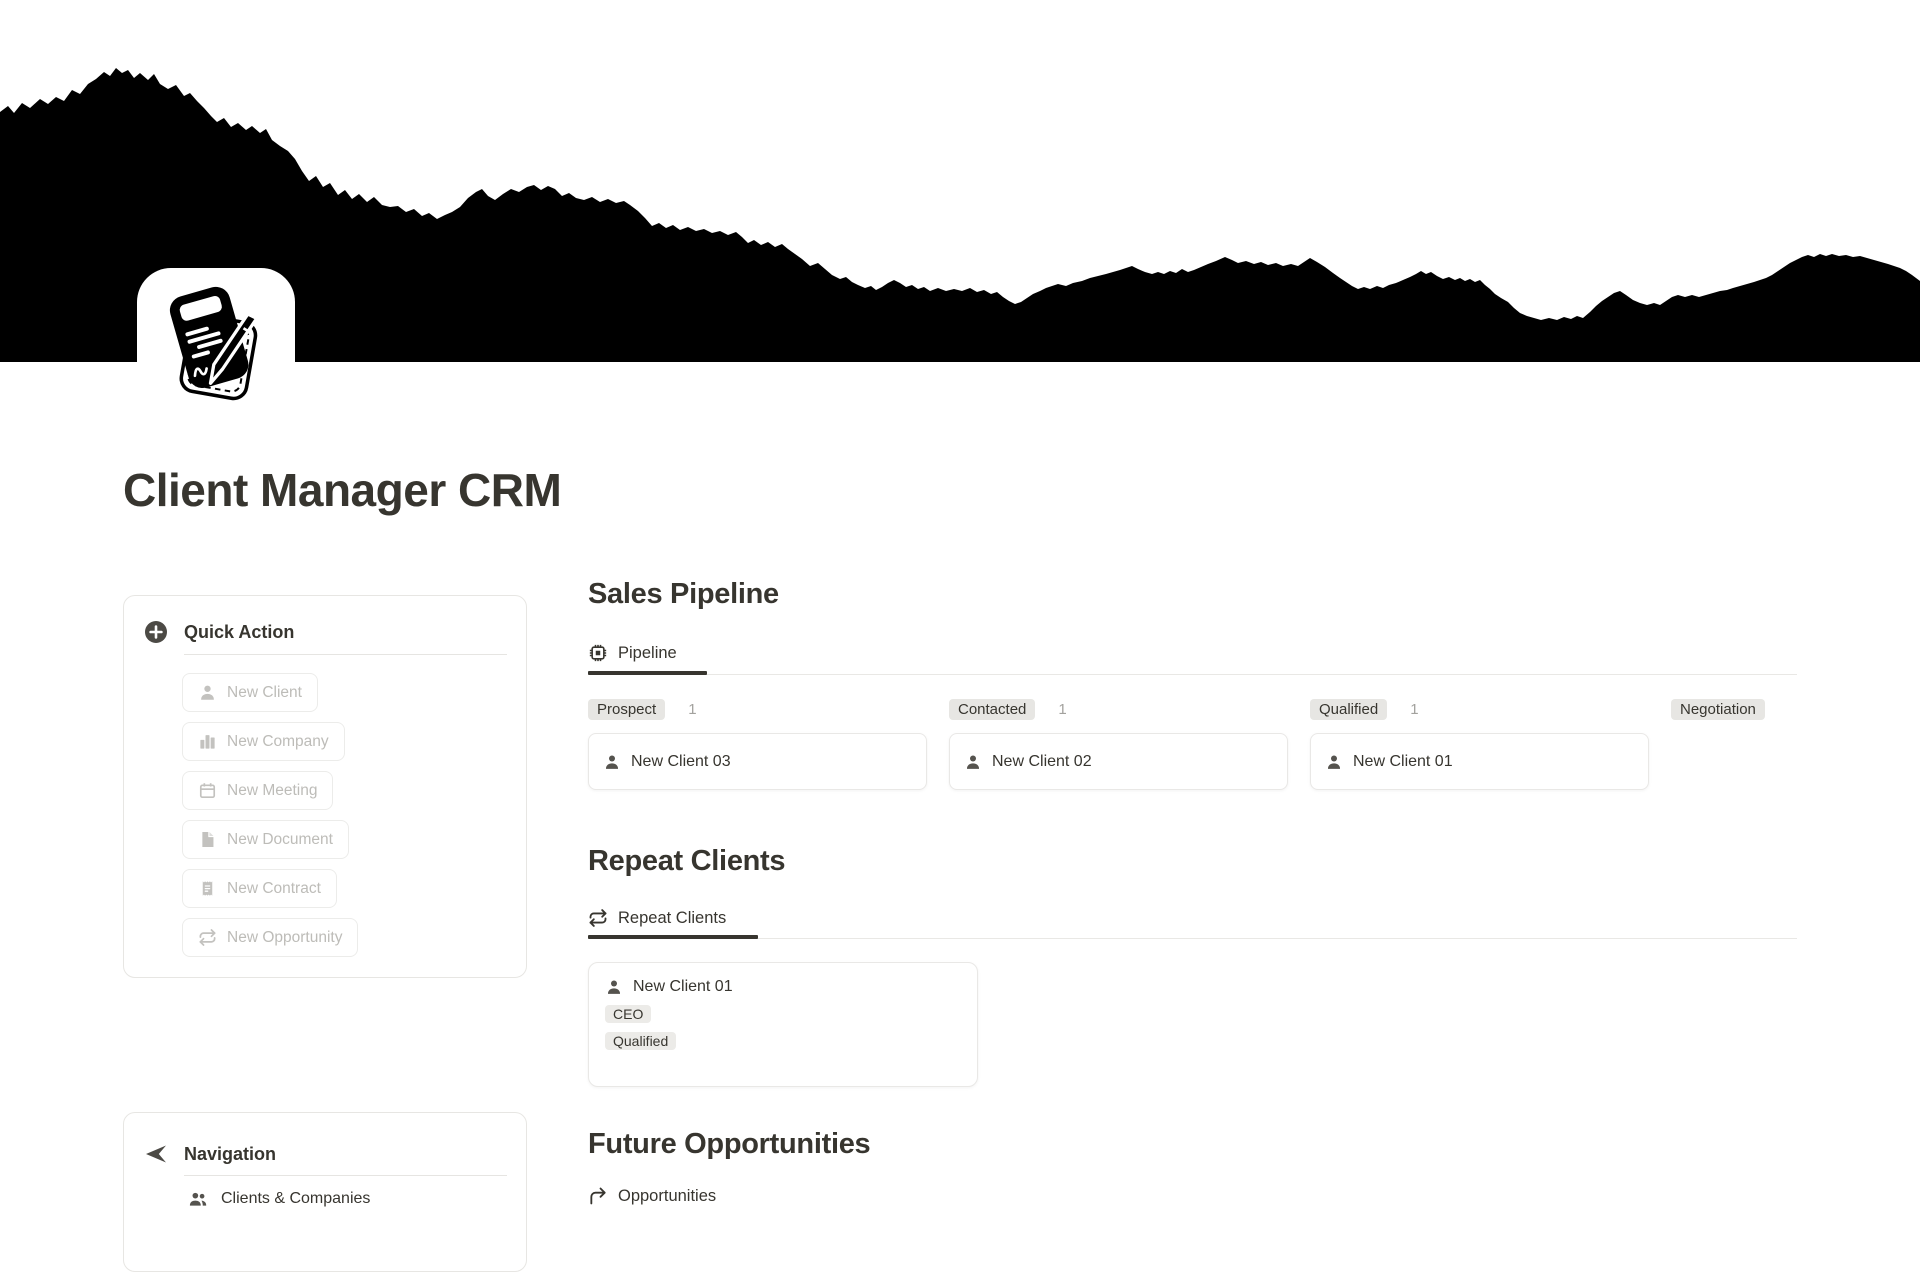  I want to click on contract-pen-icon, so click(214, 343).